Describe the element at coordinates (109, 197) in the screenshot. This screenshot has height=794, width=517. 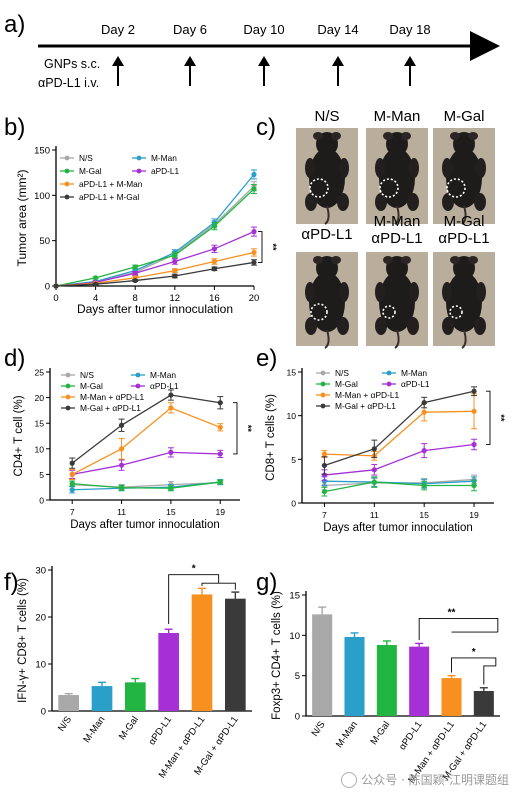
I see `legend-label: aPD-L1 + M-Gal` at that location.